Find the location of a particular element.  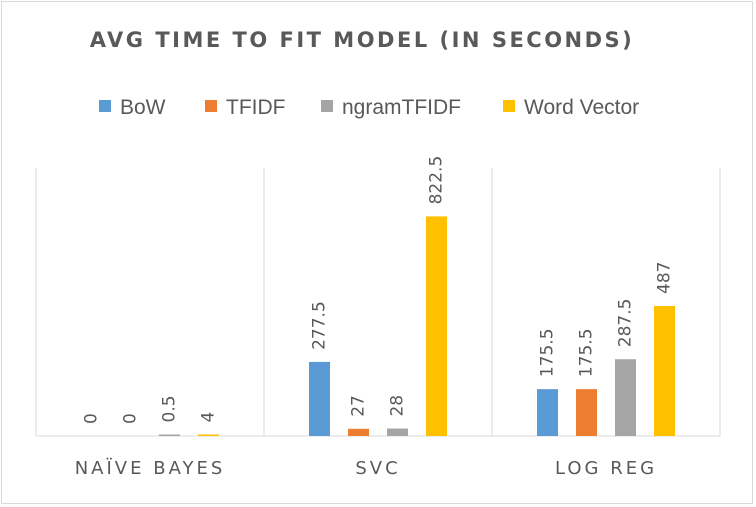

legend-label-word-vector: Word Vector is located at coordinates (582, 107).